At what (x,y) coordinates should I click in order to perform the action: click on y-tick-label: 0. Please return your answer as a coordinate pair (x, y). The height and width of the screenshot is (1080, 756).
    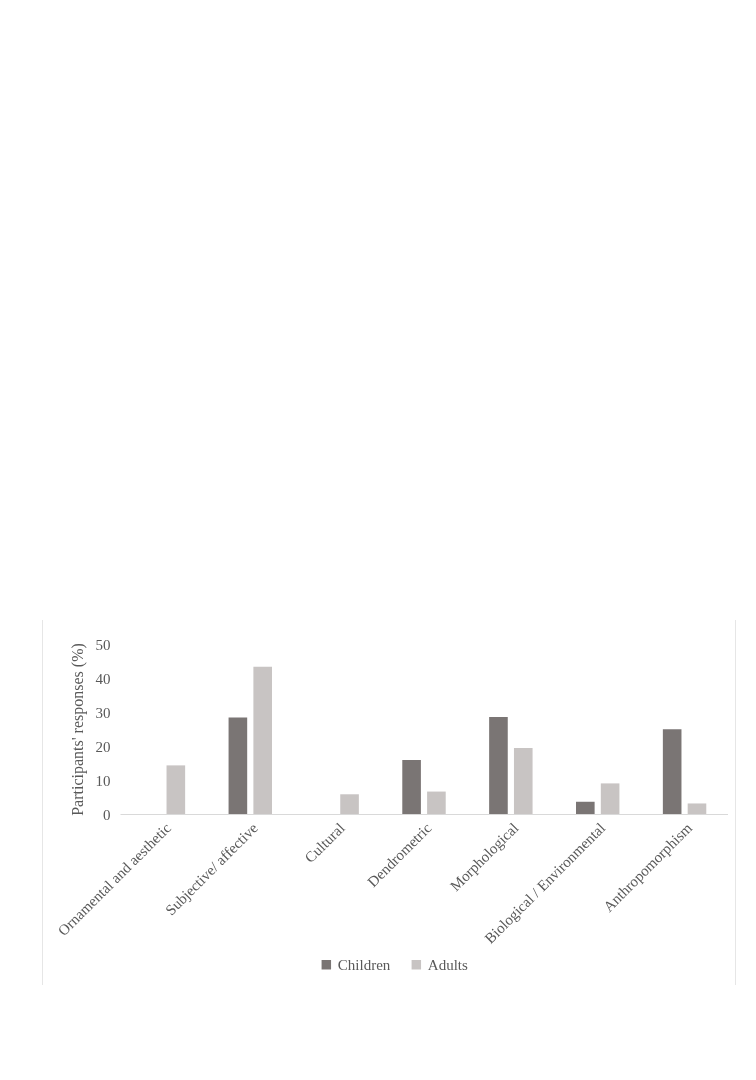
    Looking at the image, I should click on (107, 814).